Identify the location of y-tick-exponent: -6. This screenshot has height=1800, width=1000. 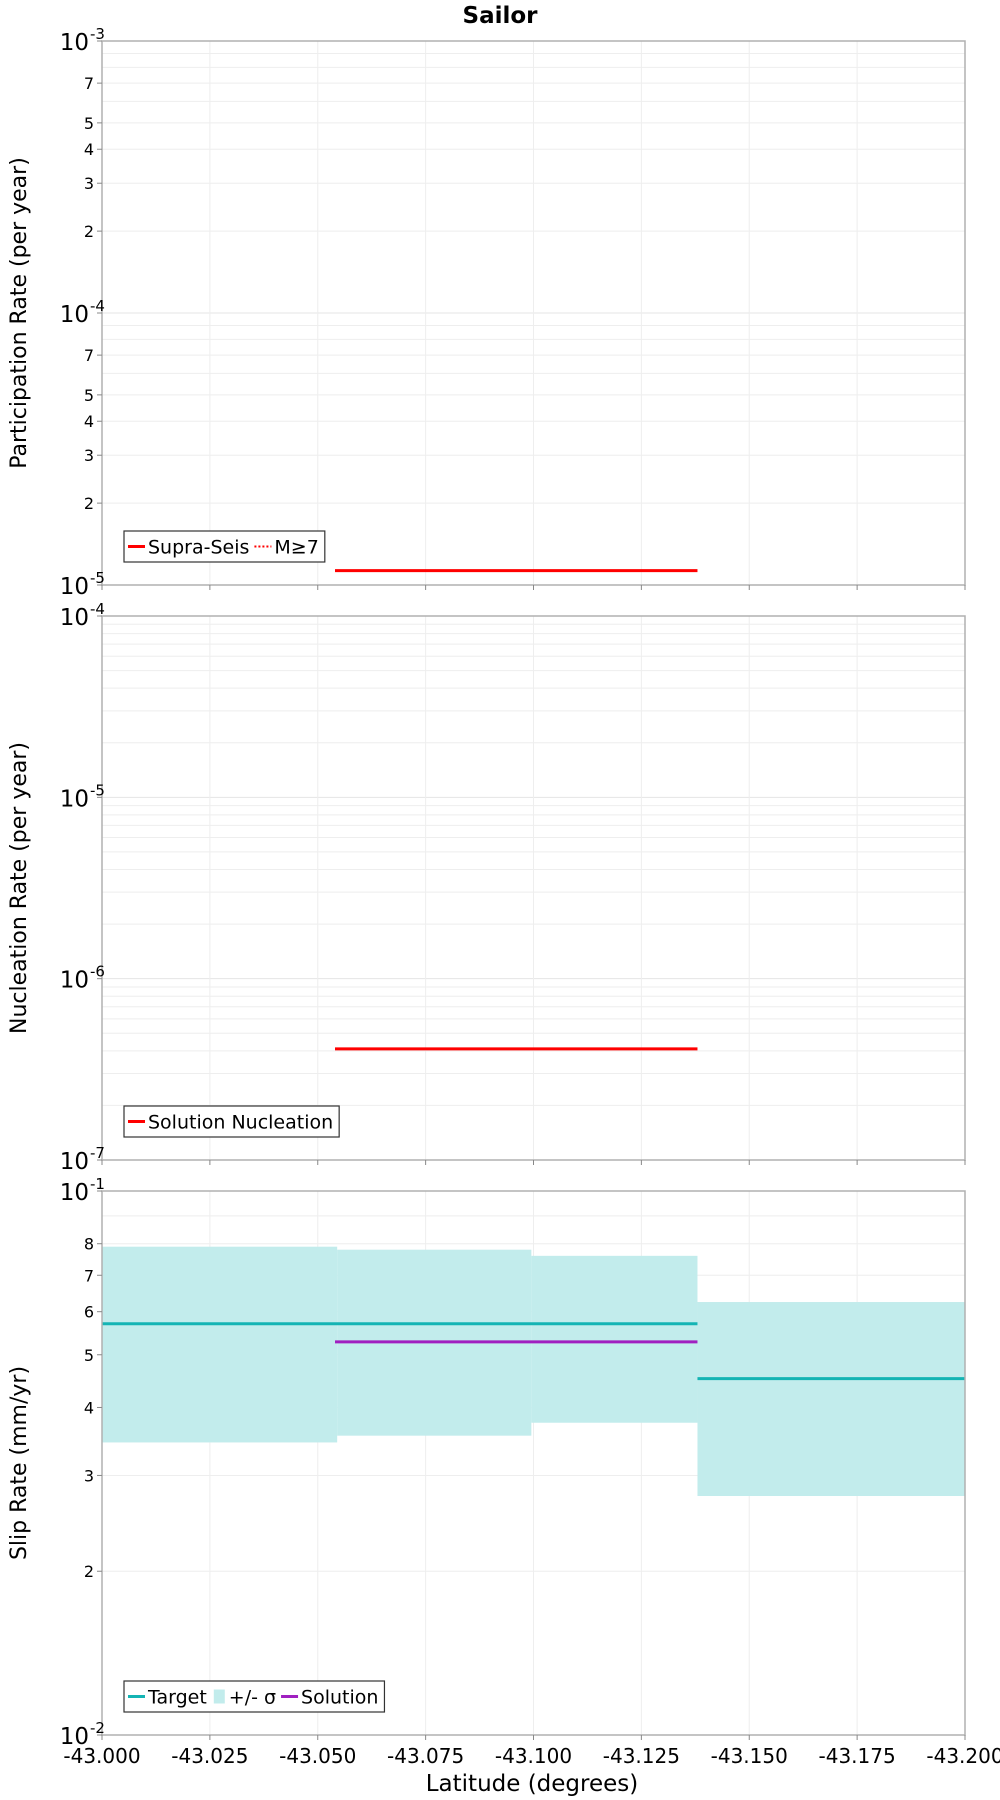
(97, 972).